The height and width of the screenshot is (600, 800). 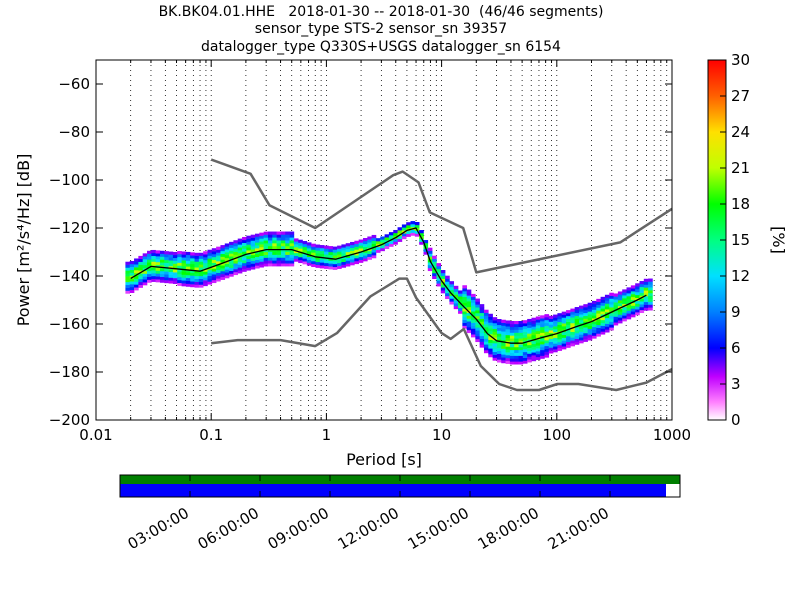 I want to click on high-noise-model-line, so click(x=441, y=216).